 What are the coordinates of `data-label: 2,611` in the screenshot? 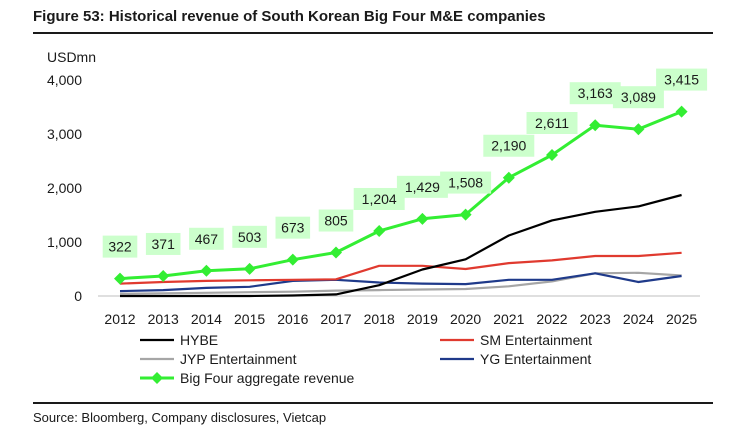 It's located at (552, 123).